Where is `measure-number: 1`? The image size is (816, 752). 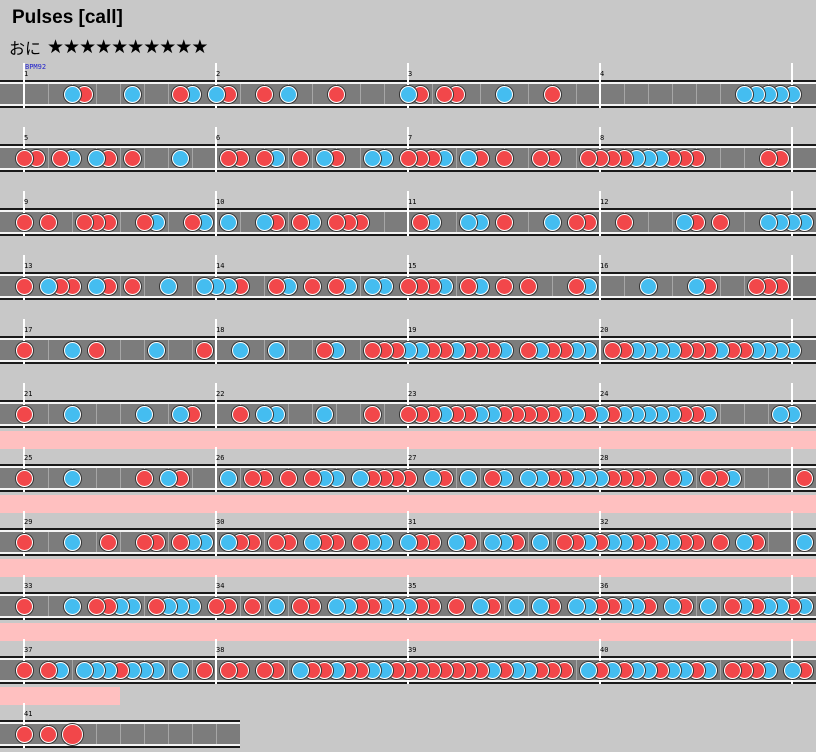
measure-number: 1 is located at coordinates (26, 74).